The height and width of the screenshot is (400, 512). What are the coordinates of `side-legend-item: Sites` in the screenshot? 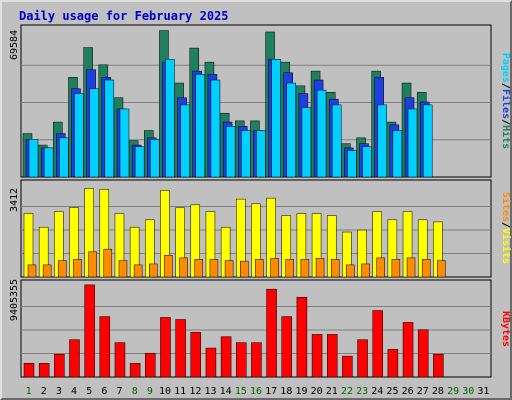 It's located at (506, 207).